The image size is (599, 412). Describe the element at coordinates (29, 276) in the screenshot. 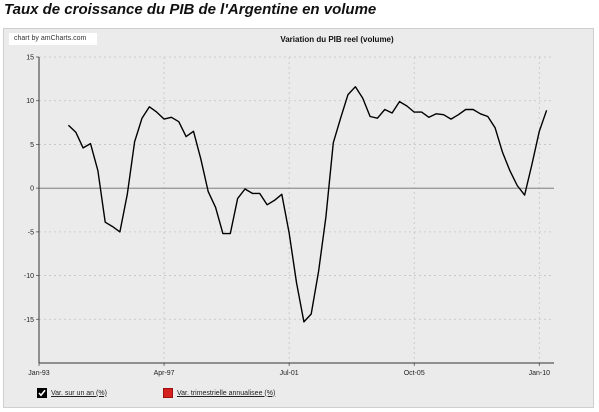

I see `y-tick-label: -10` at that location.